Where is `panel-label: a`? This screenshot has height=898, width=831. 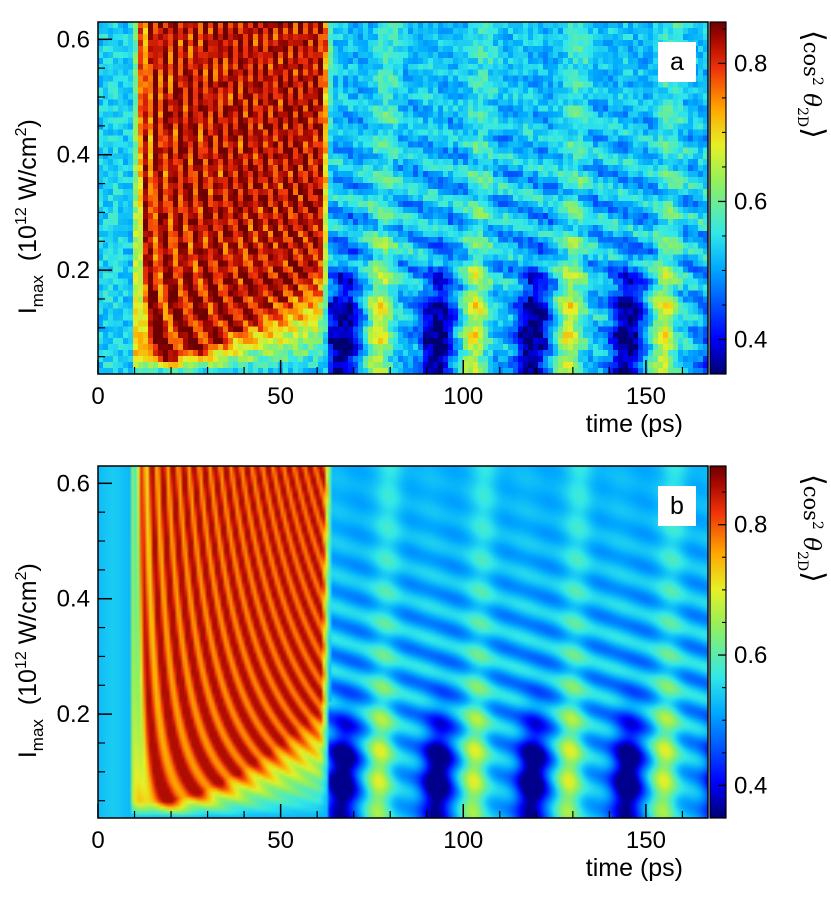
panel-label: a is located at coordinates (677, 62).